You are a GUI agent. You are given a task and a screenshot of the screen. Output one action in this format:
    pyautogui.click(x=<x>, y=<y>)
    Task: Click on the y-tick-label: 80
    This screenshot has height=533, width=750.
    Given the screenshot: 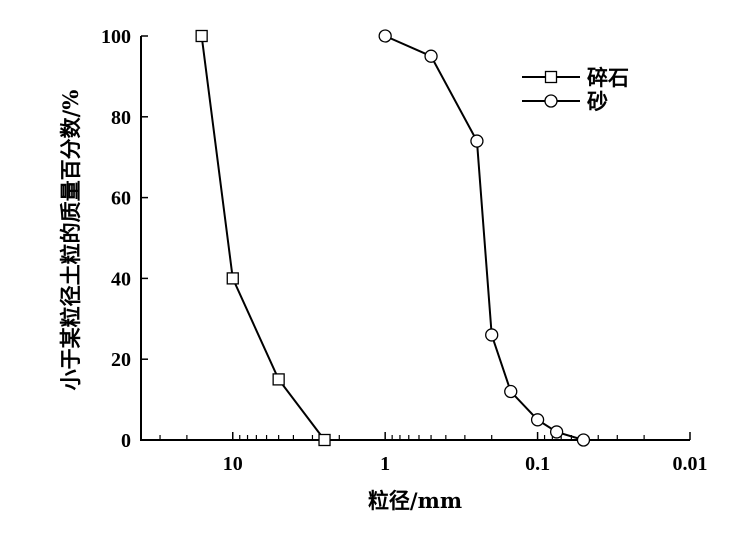 What is the action you would take?
    pyautogui.click(x=121, y=118)
    